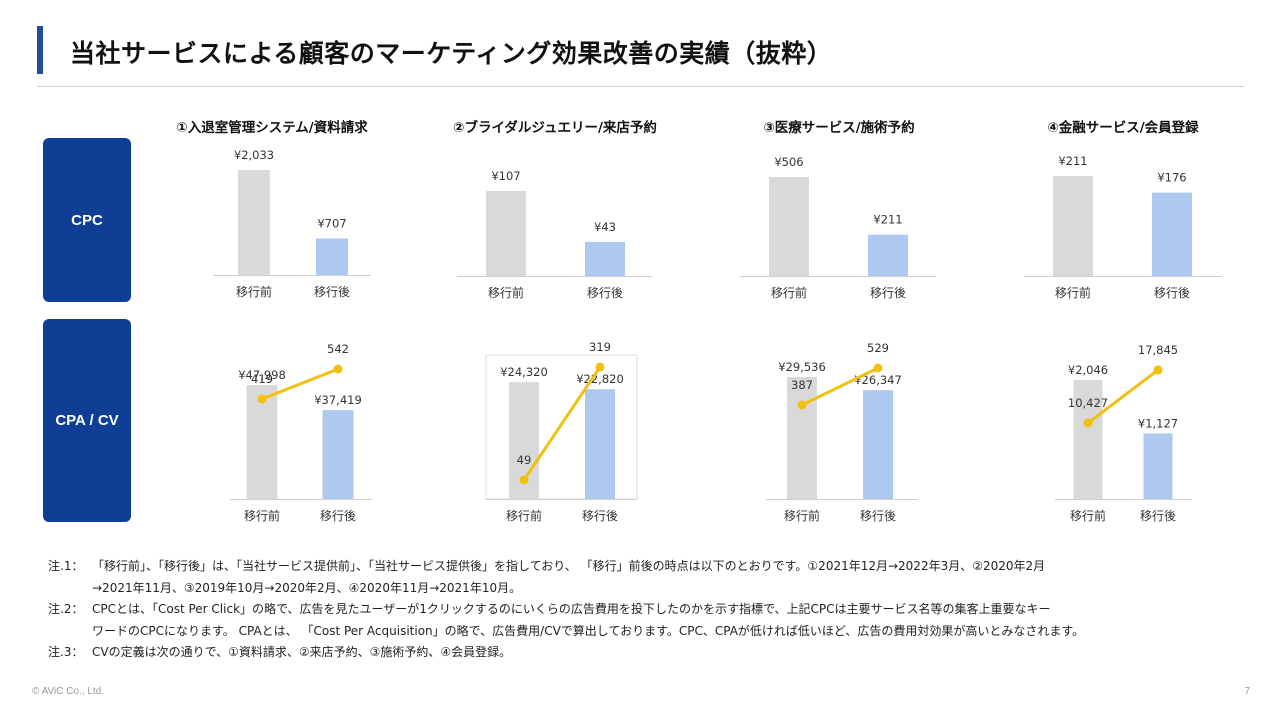  I want to click on panel-1-x-tick: 移行前, so click(254, 291).